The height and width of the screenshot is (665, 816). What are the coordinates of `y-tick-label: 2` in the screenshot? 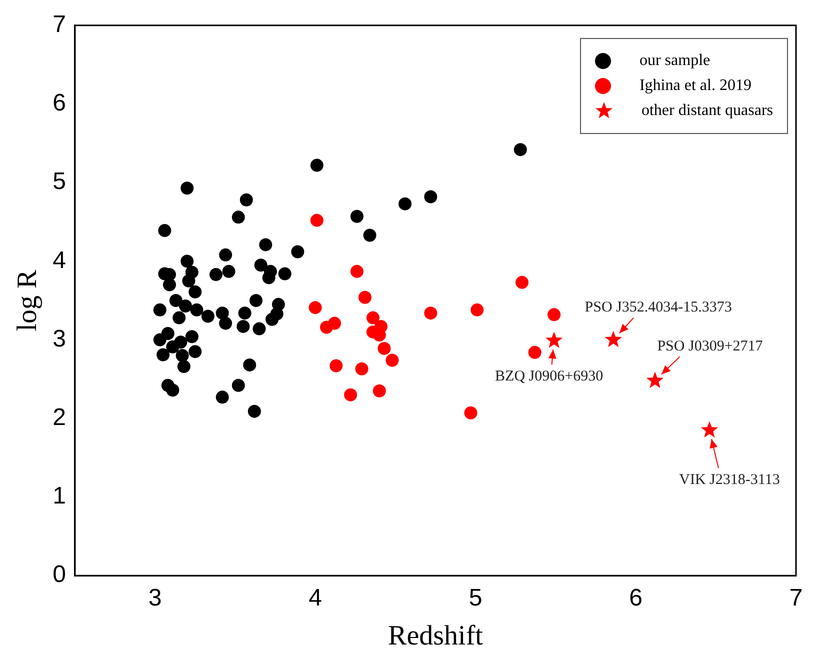 It's located at (59, 418).